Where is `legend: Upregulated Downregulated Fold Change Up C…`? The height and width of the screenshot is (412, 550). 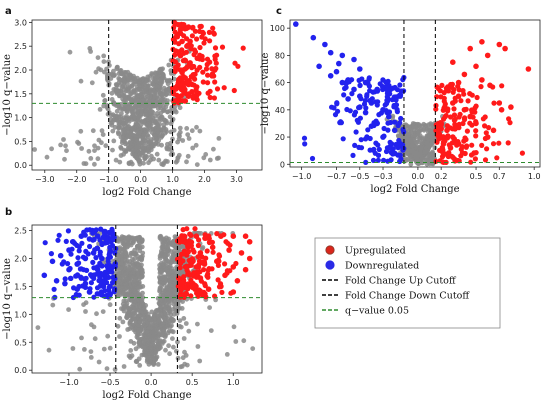
legend: Upregulated Downregulated Fold Change Up C… is located at coordinates (407, 283).